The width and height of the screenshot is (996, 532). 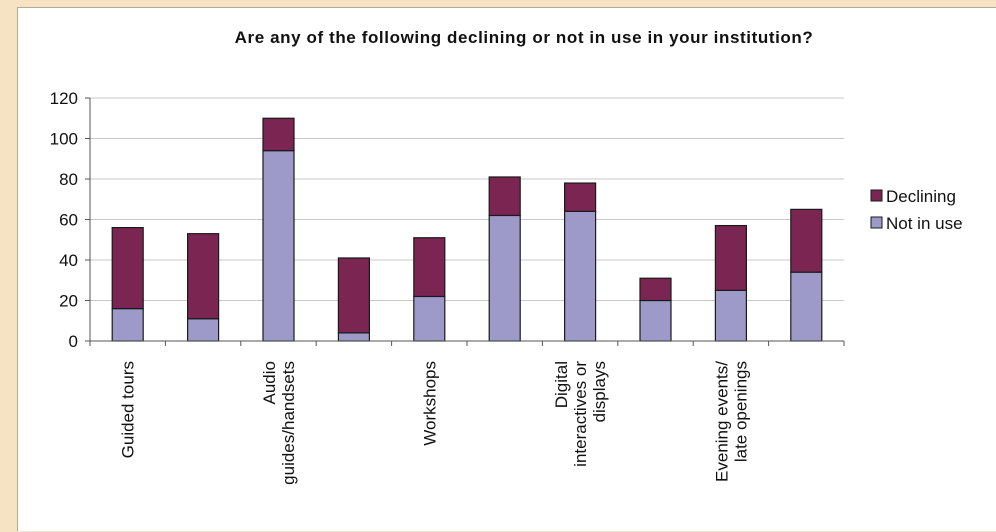 What do you see at coordinates (64, 98) in the screenshot?
I see `y-tick-label: 120` at bounding box center [64, 98].